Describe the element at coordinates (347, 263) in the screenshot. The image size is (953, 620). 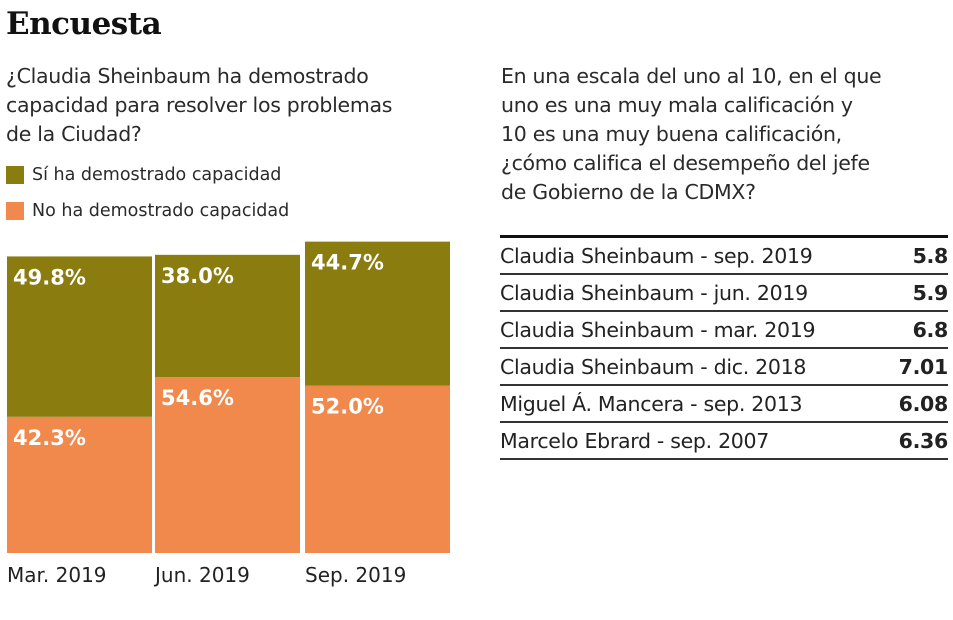
I see `data-label: 44.7%` at that location.